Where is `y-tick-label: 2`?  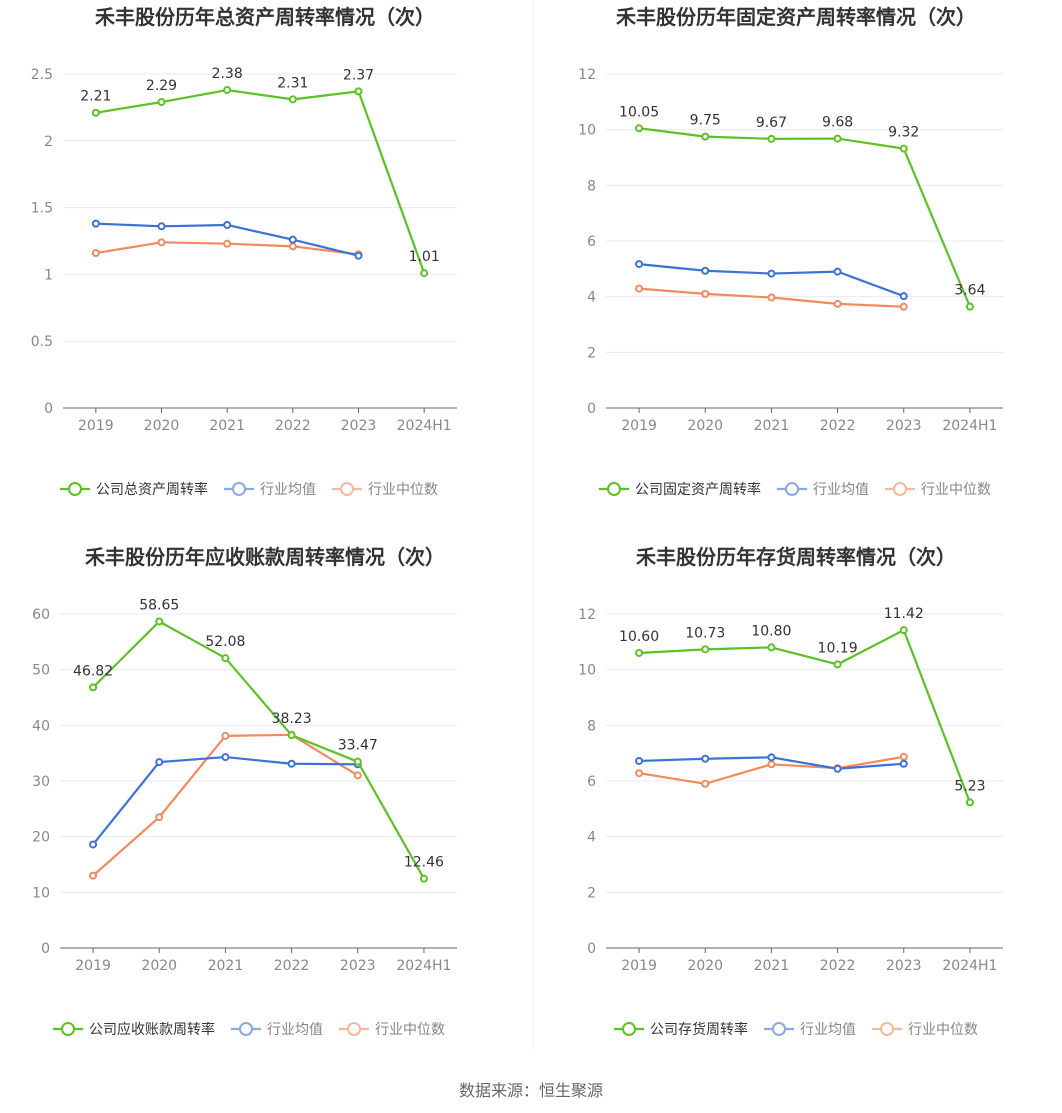
y-tick-label: 2 is located at coordinates (48, 142).